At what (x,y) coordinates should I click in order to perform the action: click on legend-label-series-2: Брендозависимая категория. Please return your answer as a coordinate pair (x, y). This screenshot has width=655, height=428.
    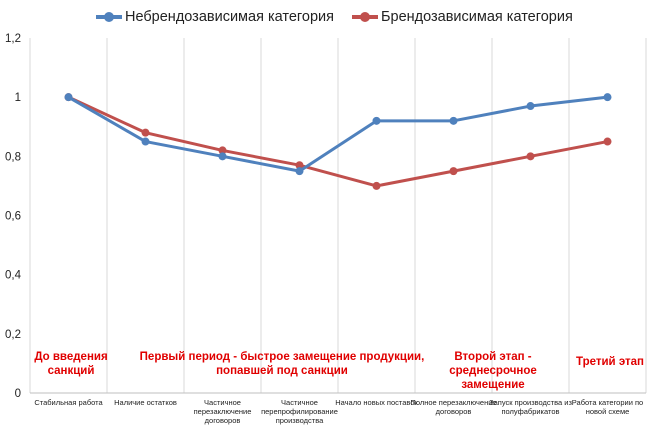
    Looking at the image, I should click on (477, 17).